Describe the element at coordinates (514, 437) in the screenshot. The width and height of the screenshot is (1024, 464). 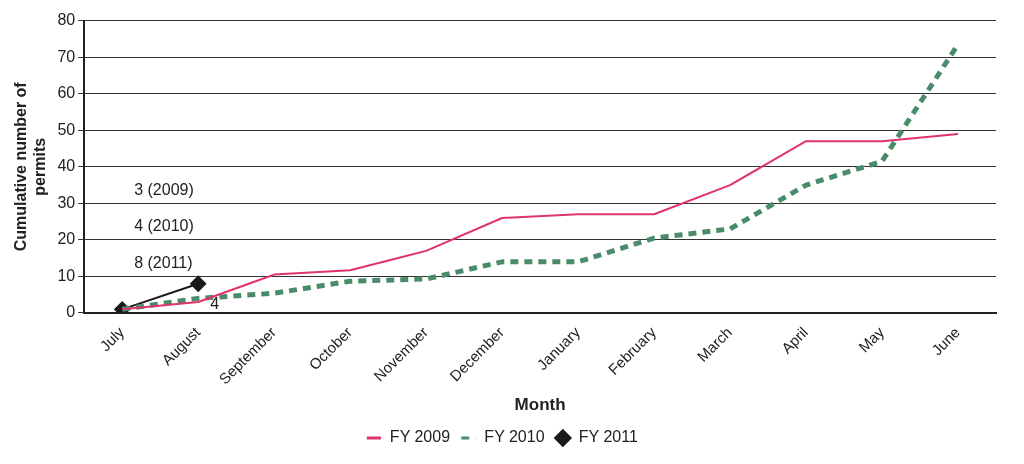
I see `legend-label: FY 2010` at that location.